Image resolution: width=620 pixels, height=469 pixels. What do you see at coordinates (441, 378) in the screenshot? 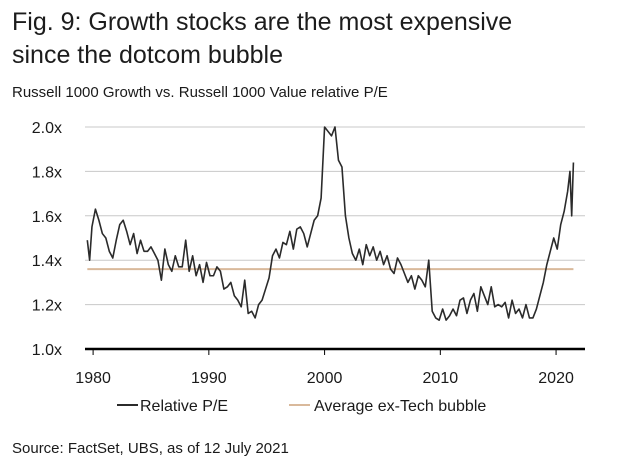
I see `x-tick-label: 2010` at bounding box center [441, 378].